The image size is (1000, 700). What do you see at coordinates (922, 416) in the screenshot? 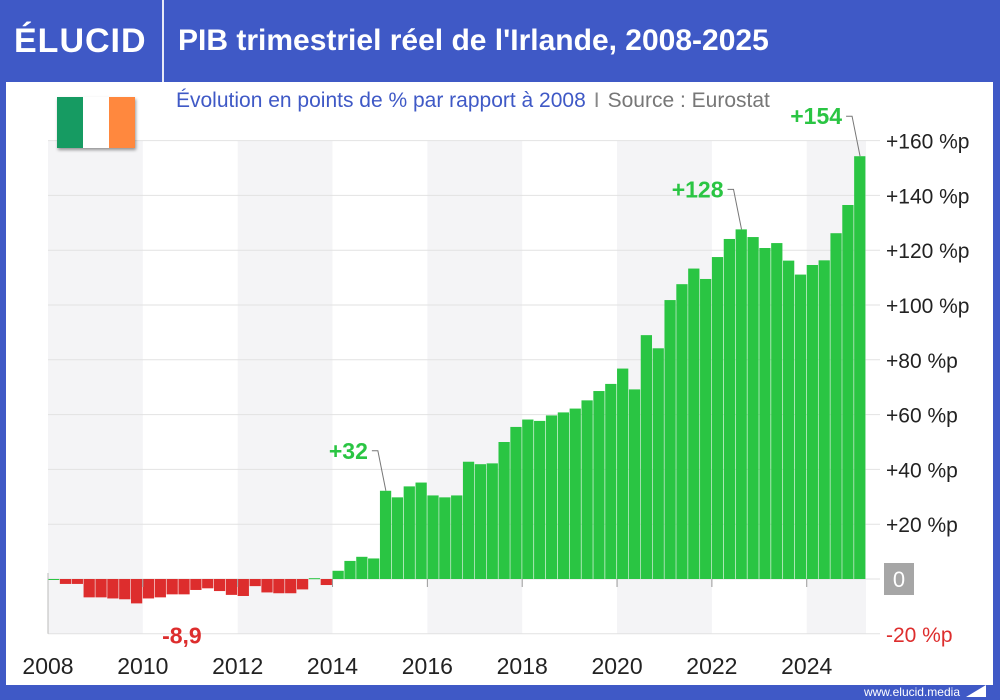
I see `y-tick-label: +60 %p` at bounding box center [922, 416].